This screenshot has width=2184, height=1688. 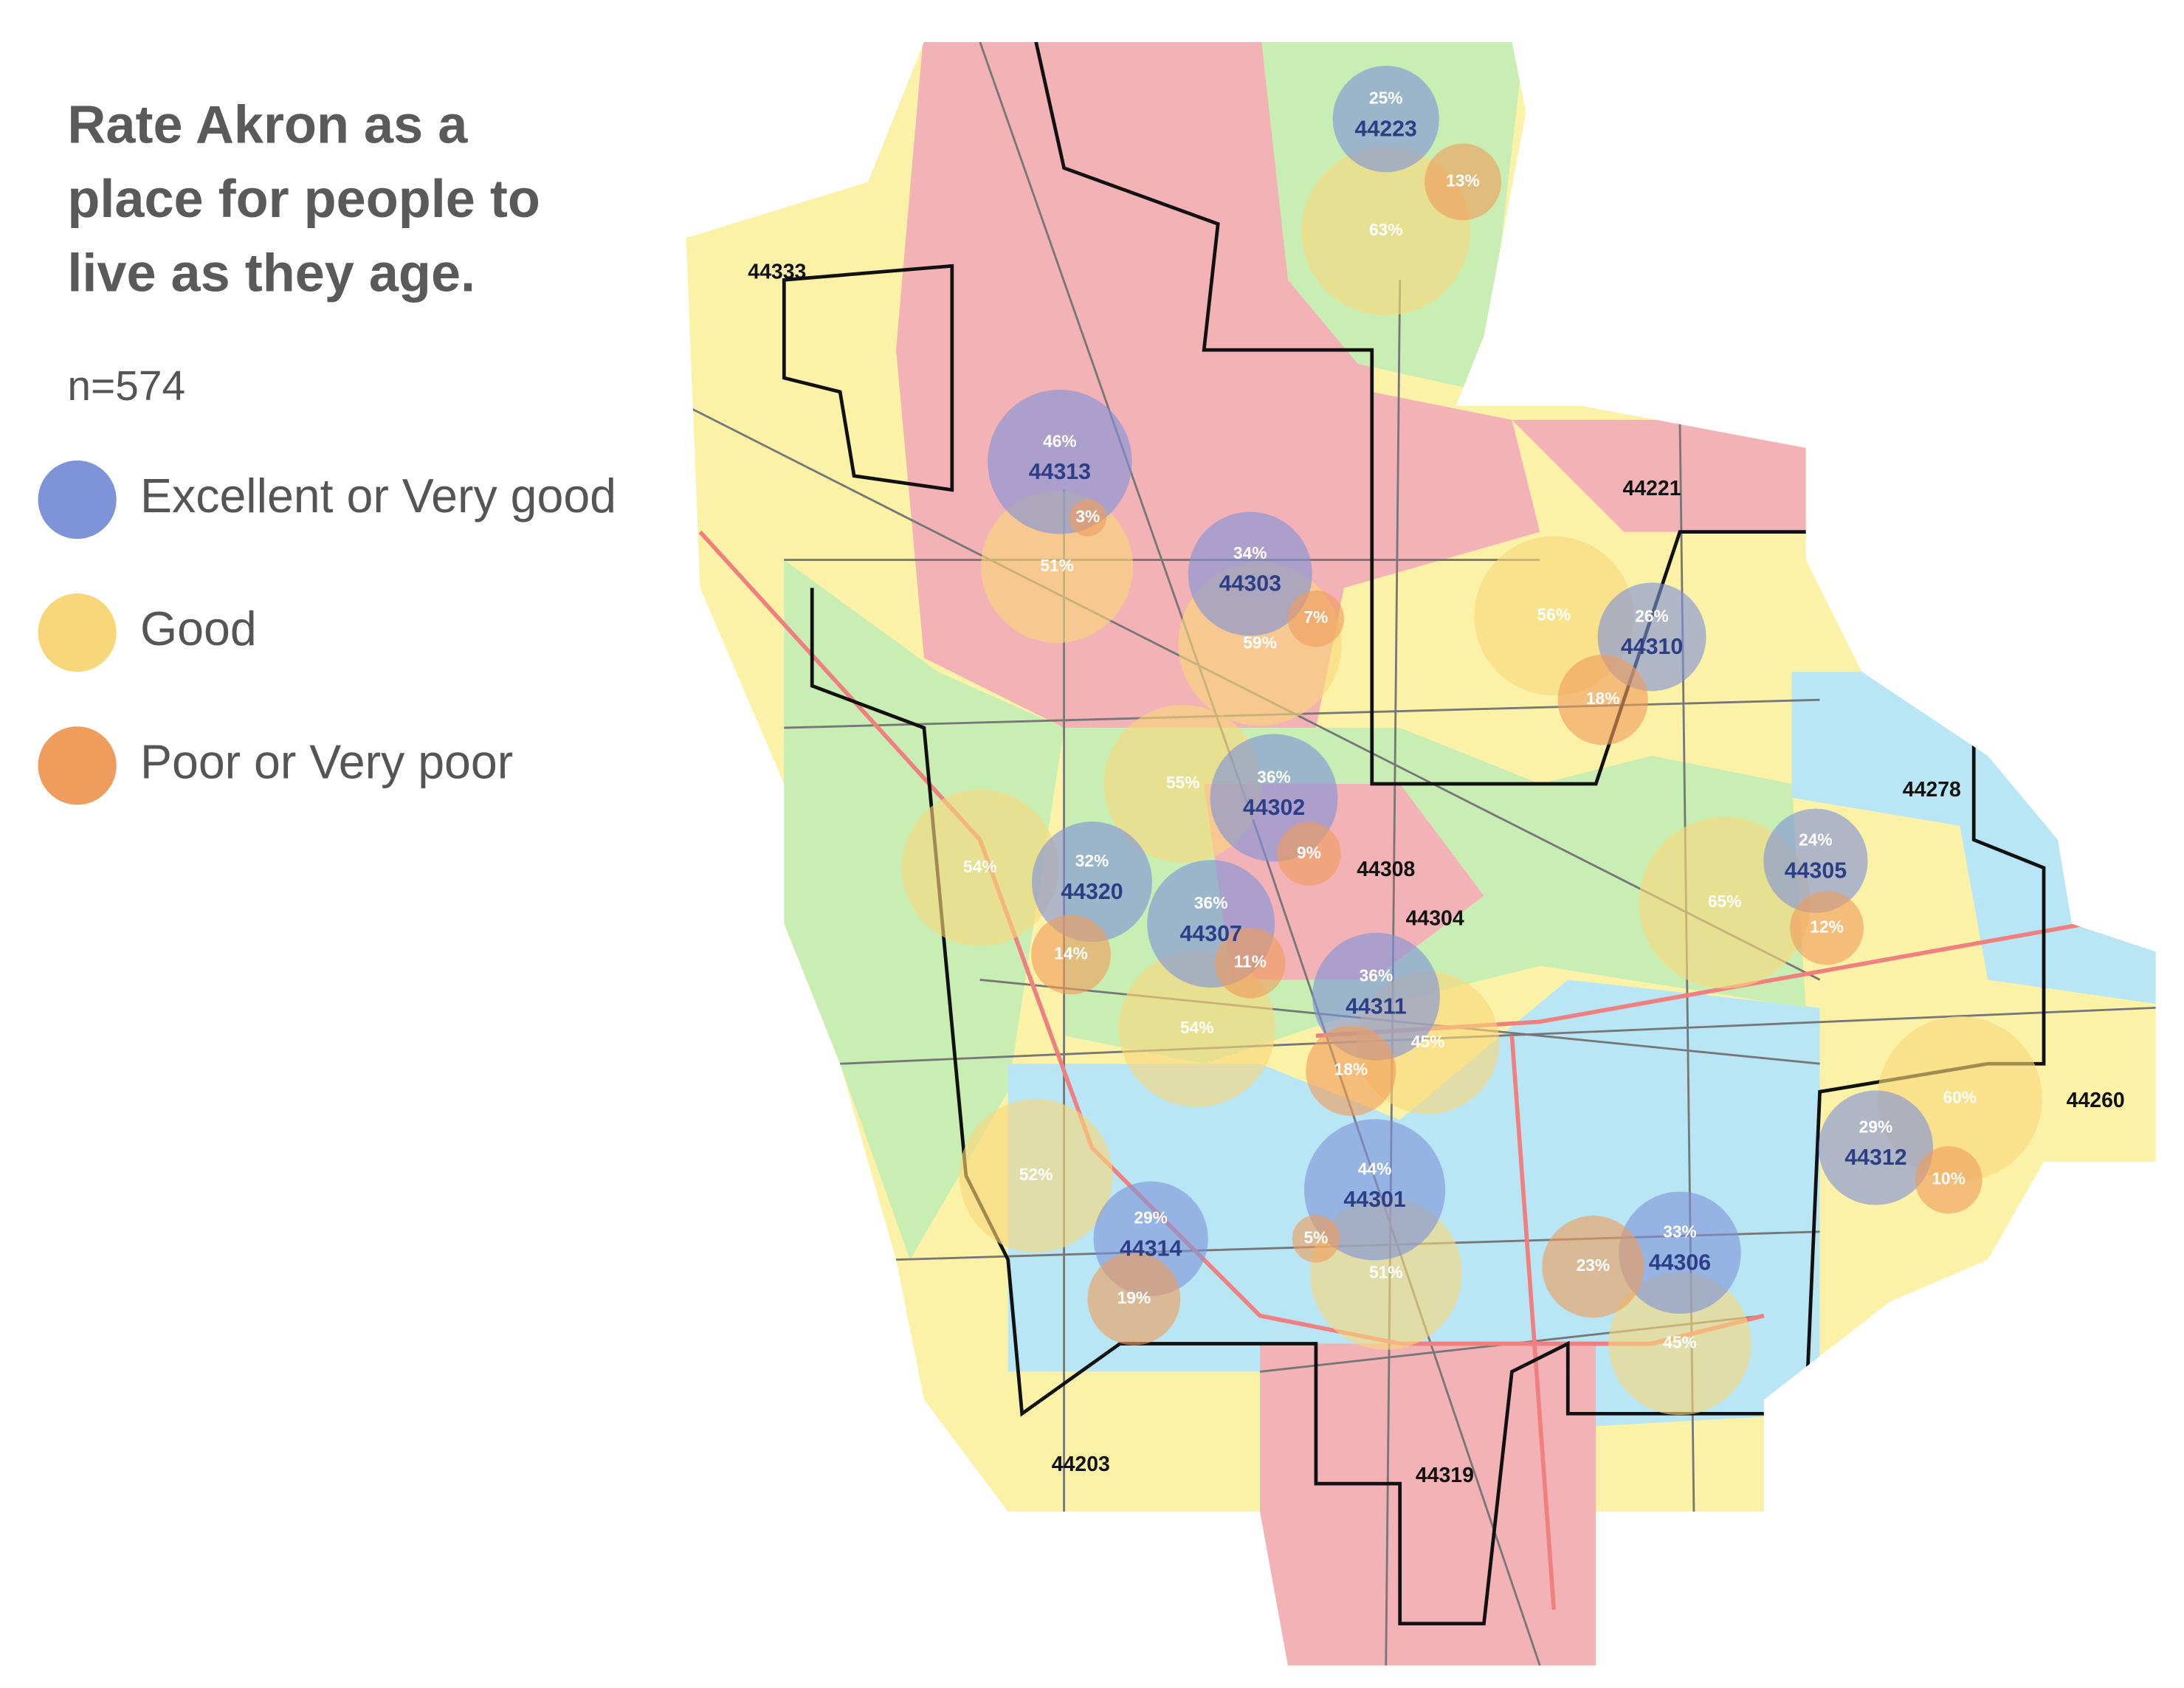 I want to click on bubble-label: 52%, so click(x=1036, y=1174).